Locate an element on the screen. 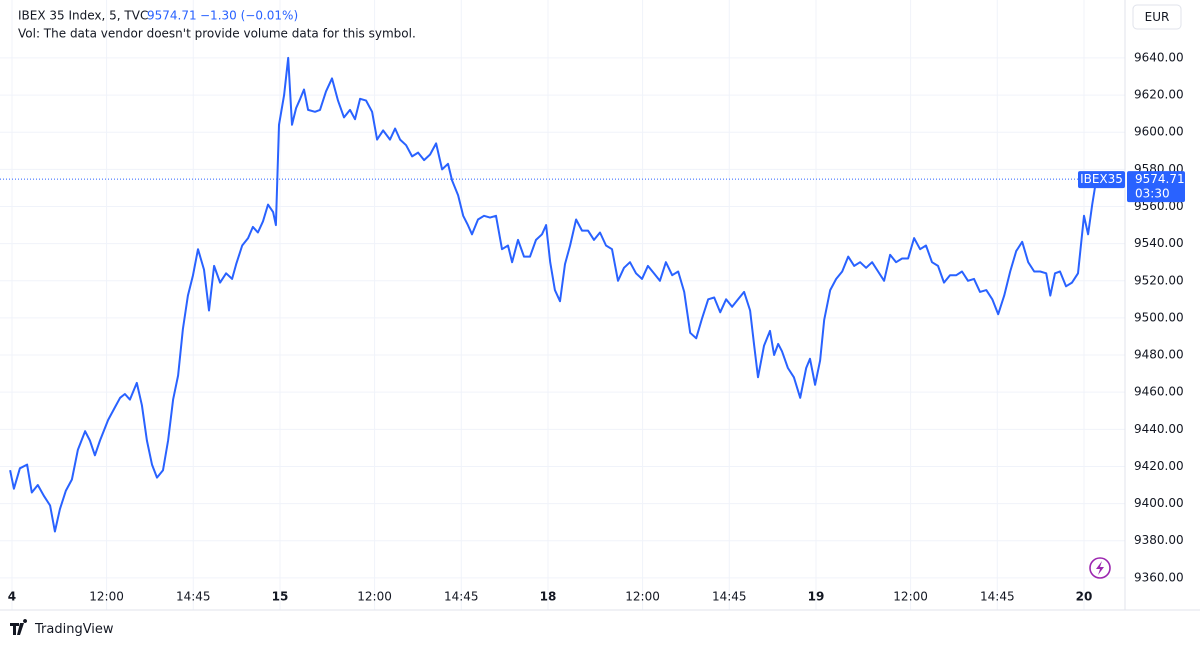  y-tick-label: 9640.00 is located at coordinates (1159, 57).